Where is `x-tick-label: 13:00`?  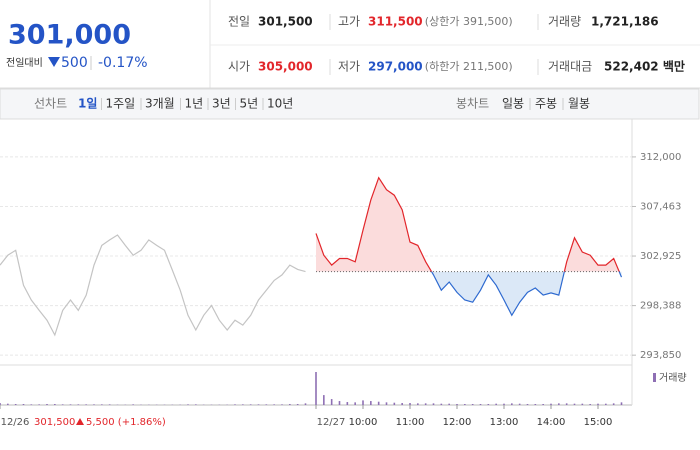 x-tick-label: 13:00 is located at coordinates (504, 422).